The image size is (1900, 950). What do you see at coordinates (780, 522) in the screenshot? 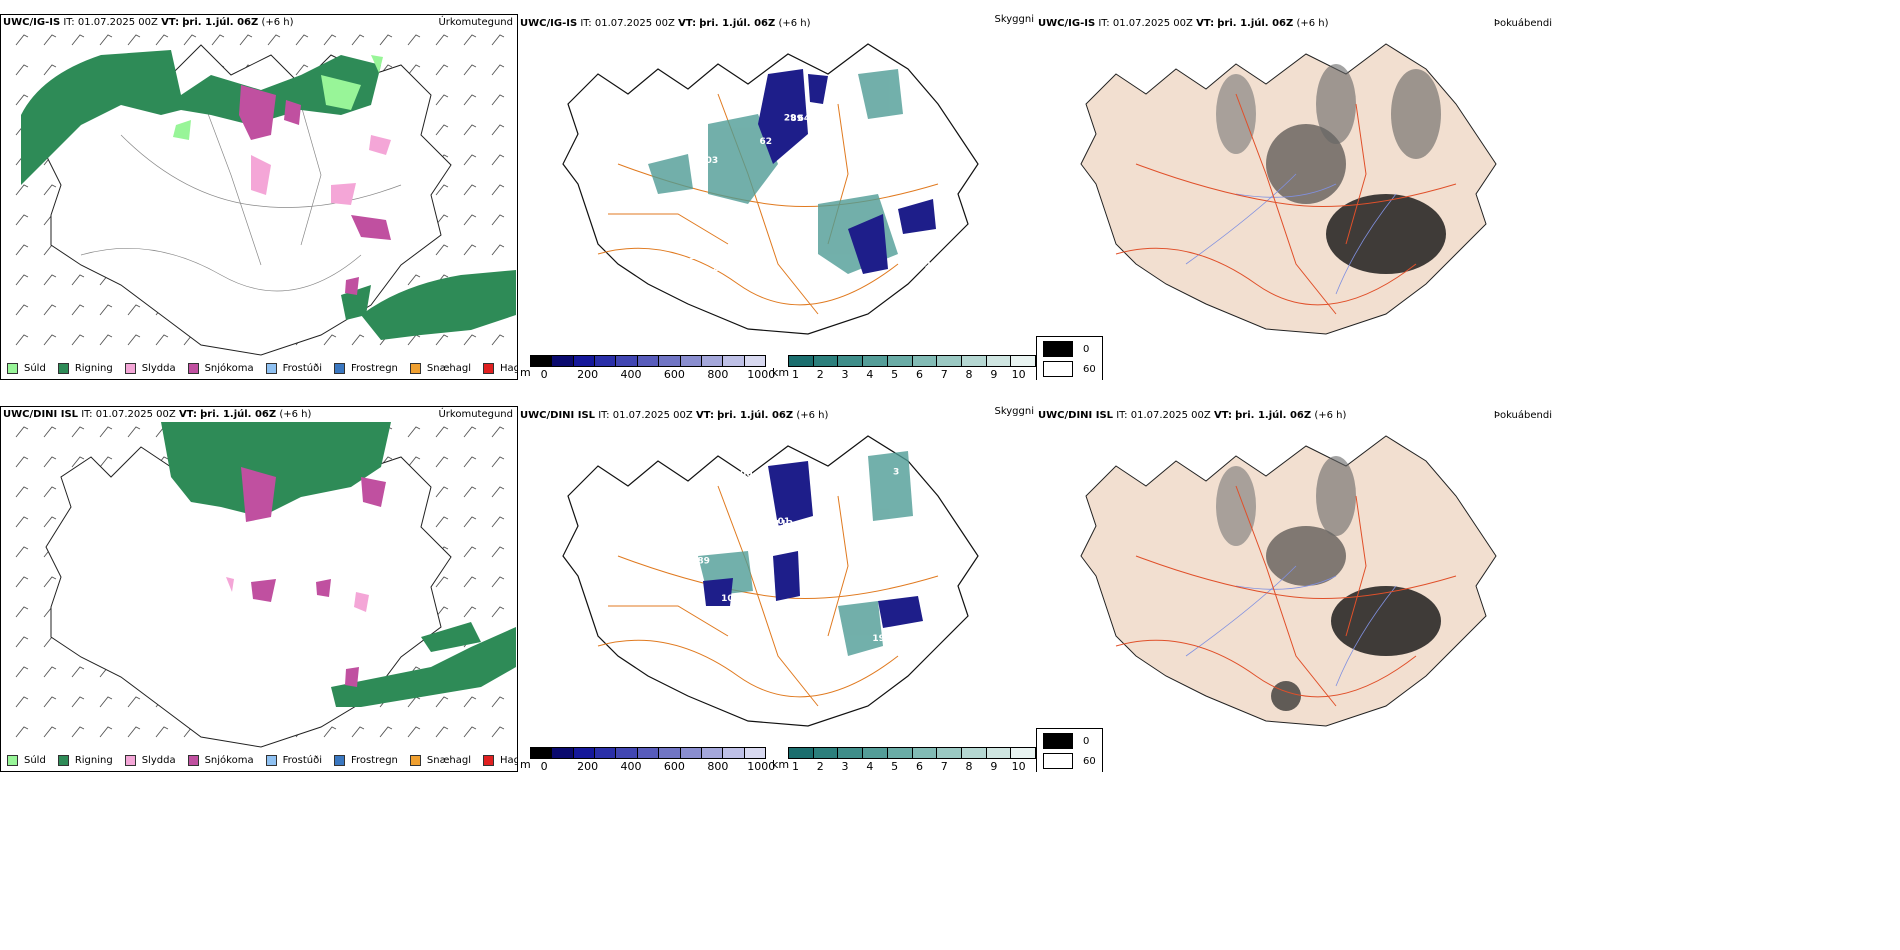
I see `cloud-base-value: 101` at bounding box center [780, 522].